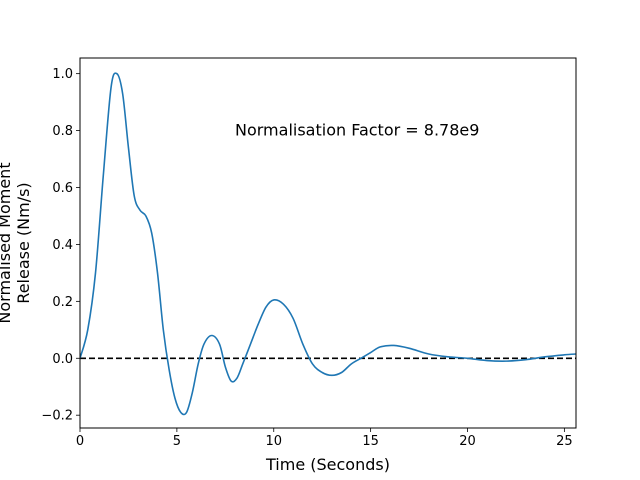 The width and height of the screenshot is (640, 480). What do you see at coordinates (62, 302) in the screenshot?
I see `y-tick-label: 0.2` at bounding box center [62, 302].